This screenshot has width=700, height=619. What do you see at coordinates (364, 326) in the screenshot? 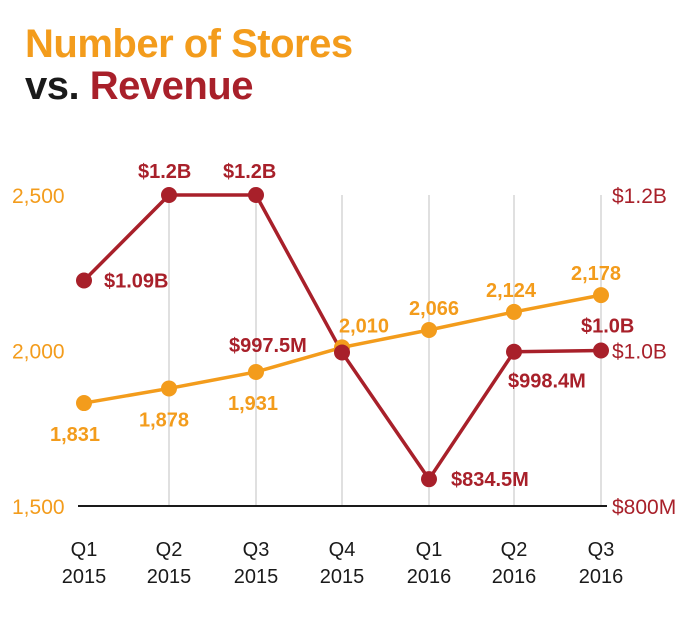
I see `stores-data-label: 2,010` at bounding box center [364, 326].